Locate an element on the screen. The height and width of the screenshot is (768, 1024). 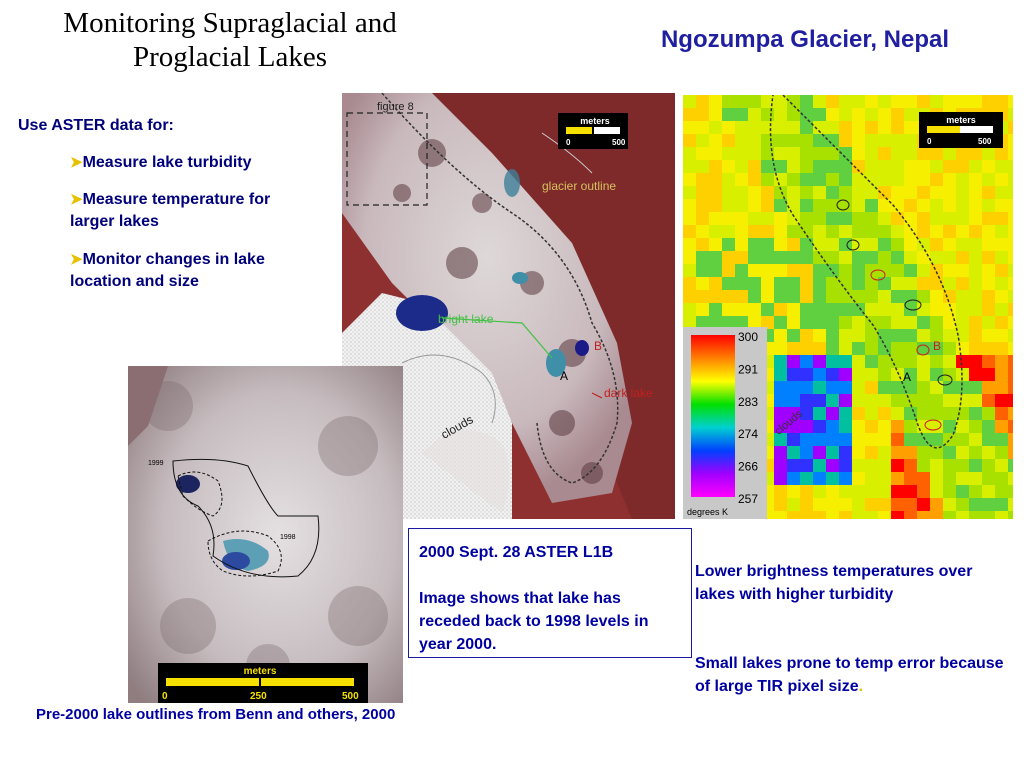
point-b-label: B is located at coordinates (598, 346).